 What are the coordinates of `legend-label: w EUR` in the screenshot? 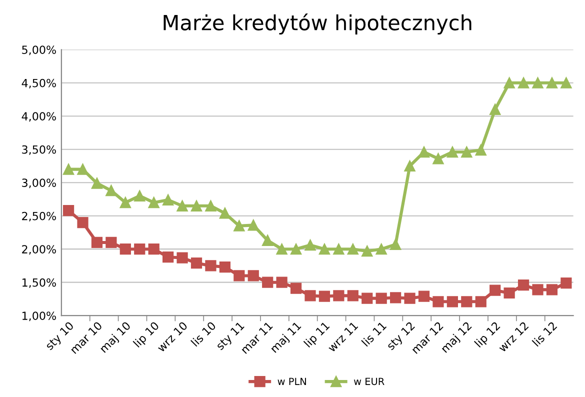 It's located at (369, 382).